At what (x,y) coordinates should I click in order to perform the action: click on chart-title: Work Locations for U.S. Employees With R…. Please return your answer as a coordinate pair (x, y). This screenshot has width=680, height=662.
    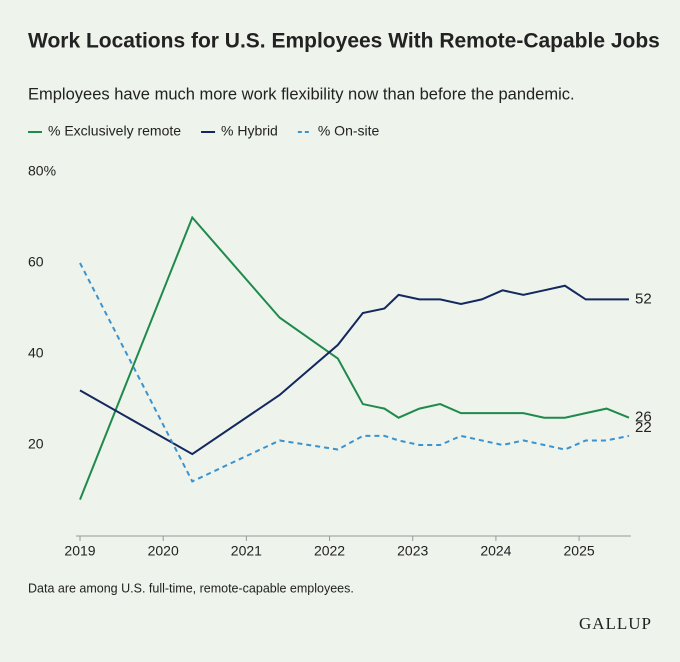
    Looking at the image, I should click on (344, 41).